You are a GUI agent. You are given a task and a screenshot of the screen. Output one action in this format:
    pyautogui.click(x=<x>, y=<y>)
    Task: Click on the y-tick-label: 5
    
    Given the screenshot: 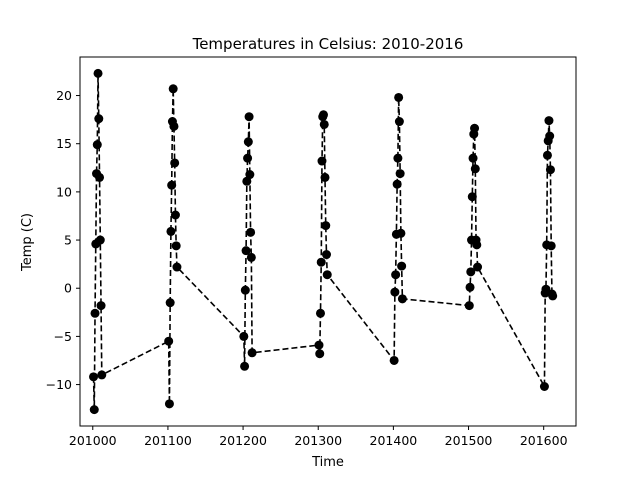 What is the action you would take?
    pyautogui.click(x=68, y=240)
    